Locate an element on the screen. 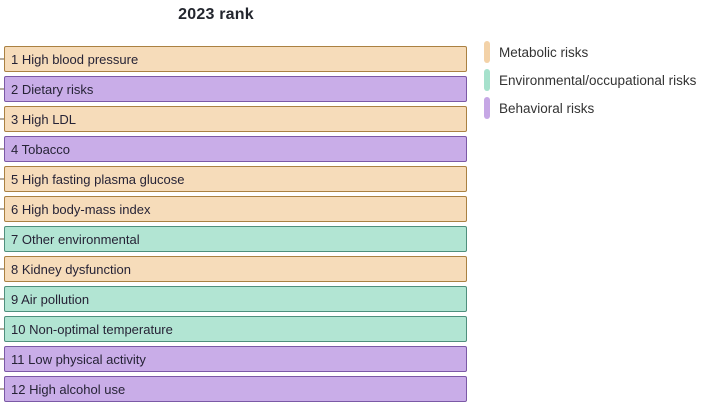 This screenshot has width=718, height=409. bar-row: 5 High fasting plasma glucose is located at coordinates (233, 179).